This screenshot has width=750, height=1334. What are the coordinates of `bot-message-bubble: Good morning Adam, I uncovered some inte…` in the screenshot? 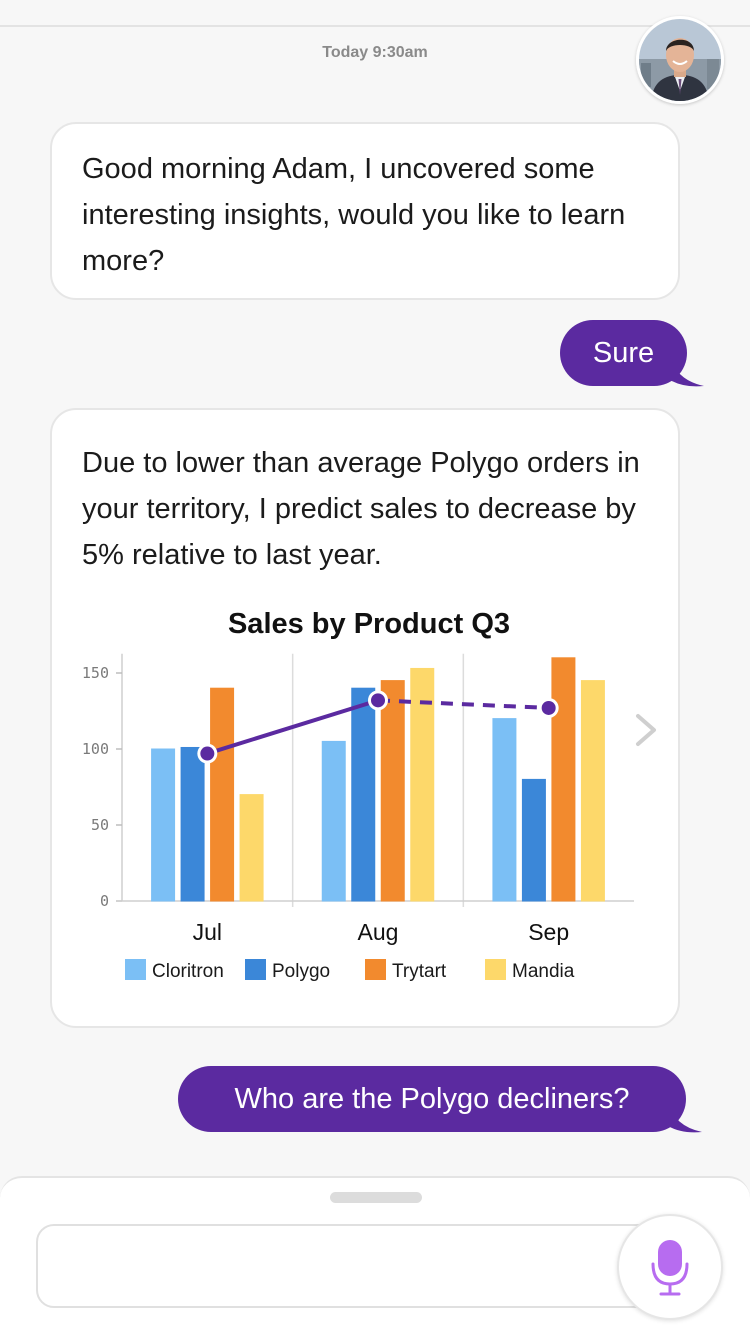 It's located at (365, 211).